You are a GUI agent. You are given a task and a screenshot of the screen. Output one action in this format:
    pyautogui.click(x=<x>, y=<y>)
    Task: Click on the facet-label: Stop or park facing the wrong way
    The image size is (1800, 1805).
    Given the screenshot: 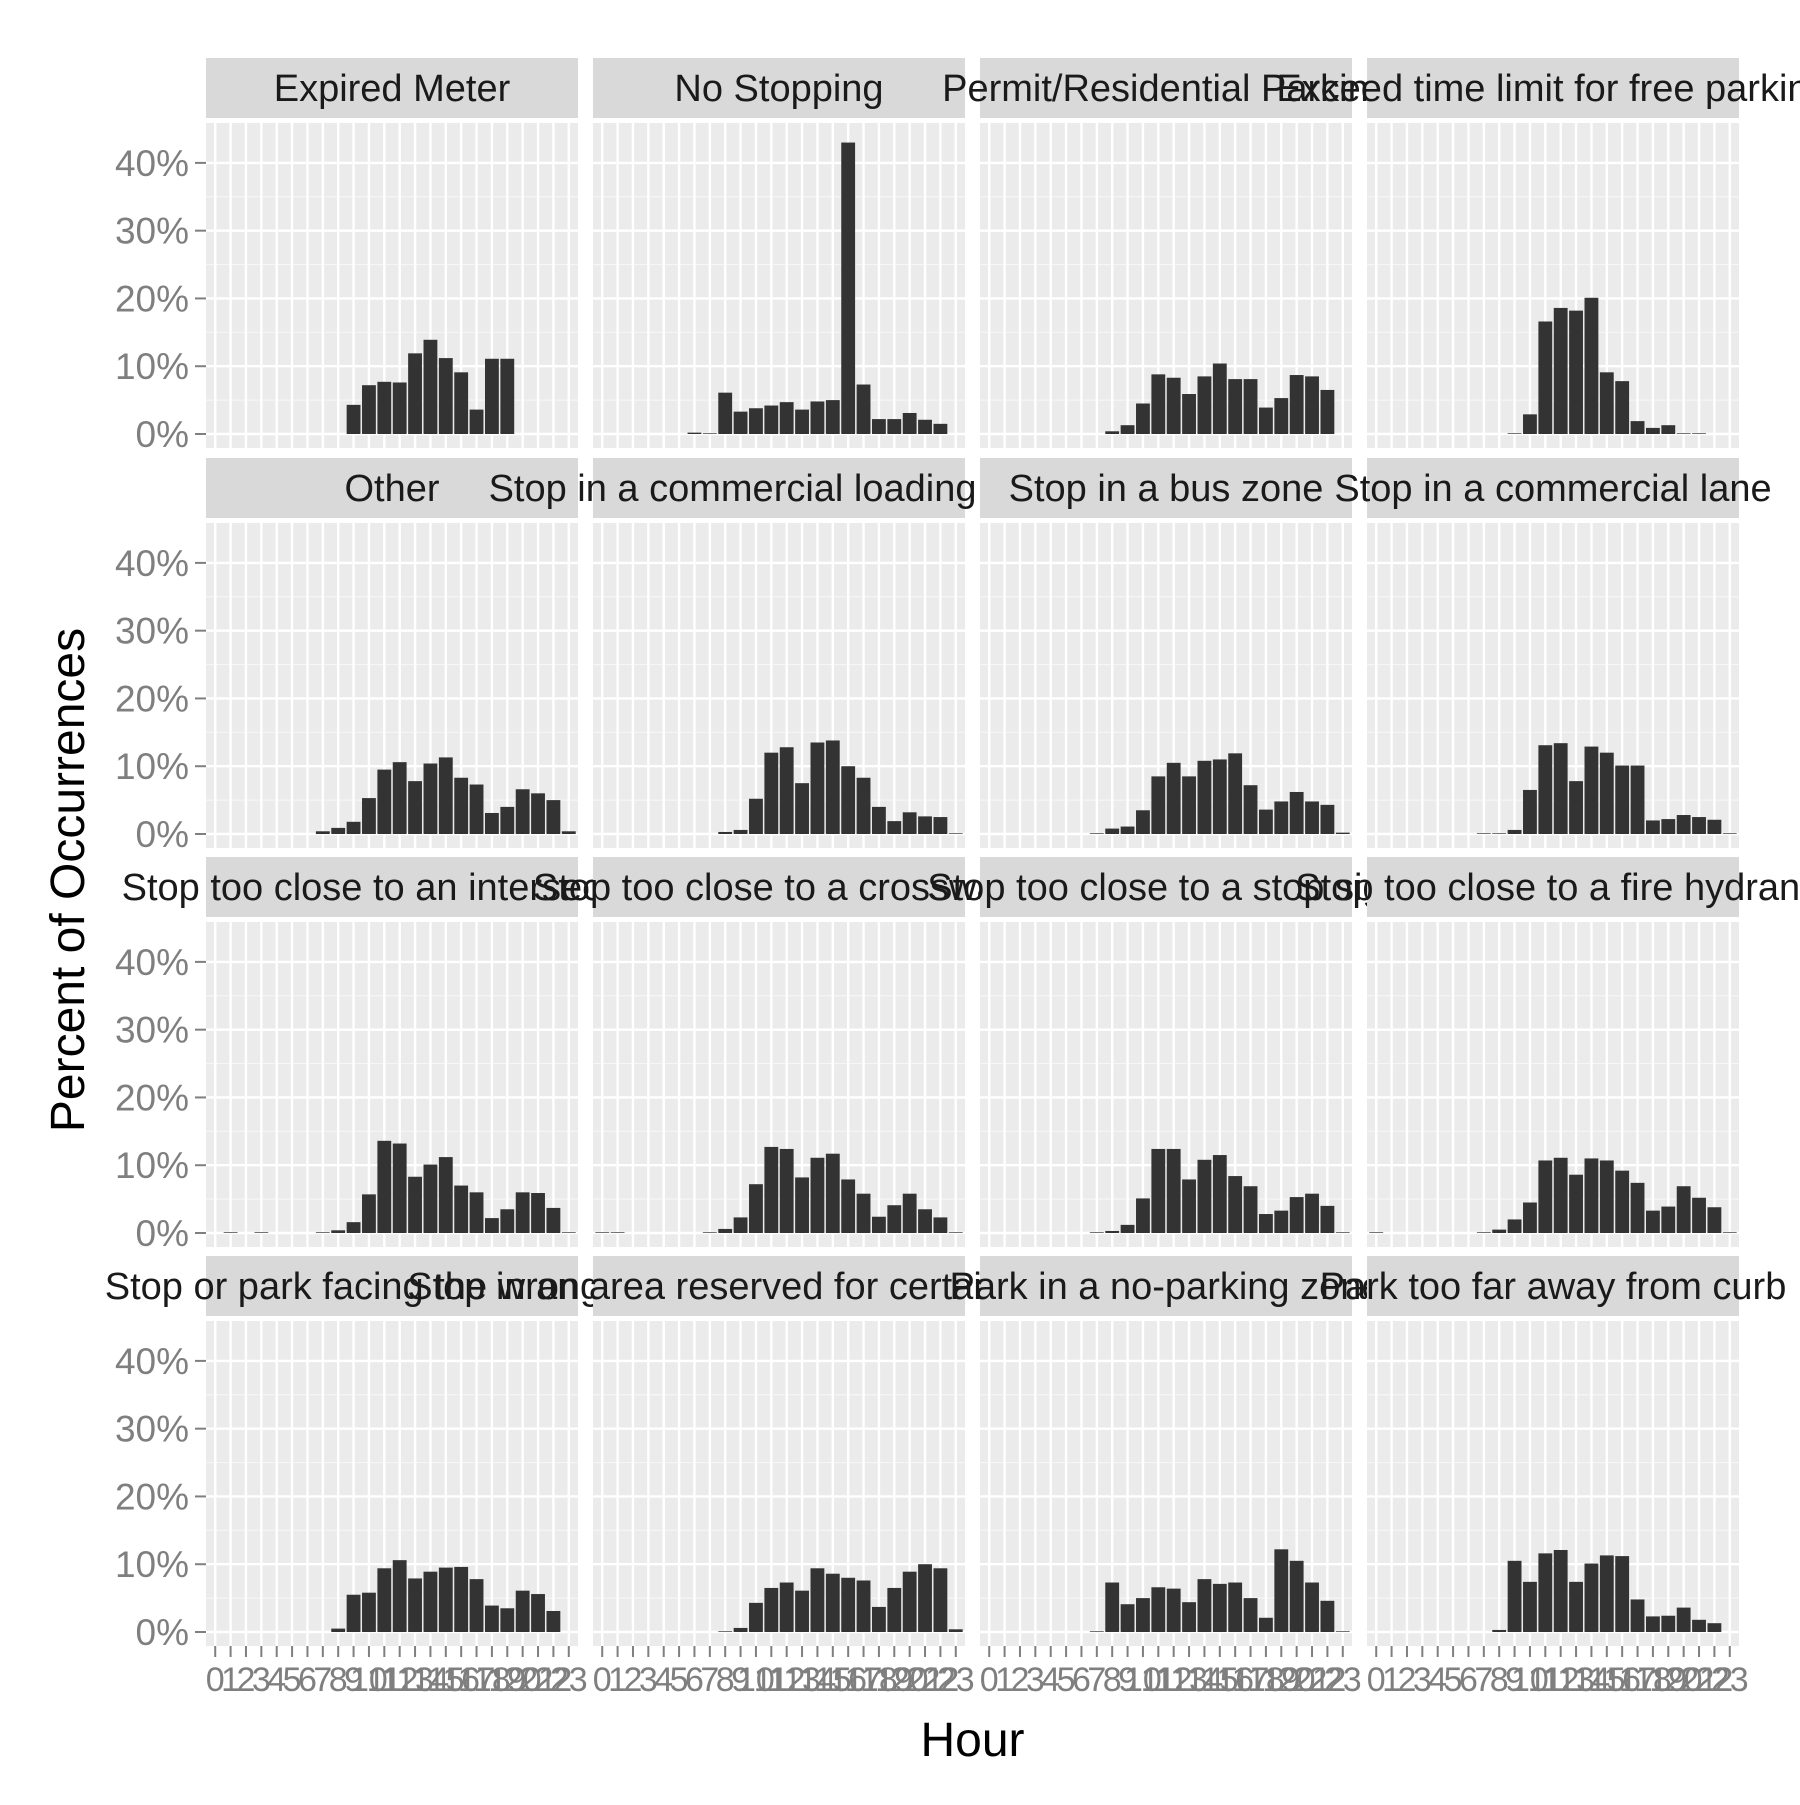 What is the action you would take?
    pyautogui.click(x=392, y=1287)
    